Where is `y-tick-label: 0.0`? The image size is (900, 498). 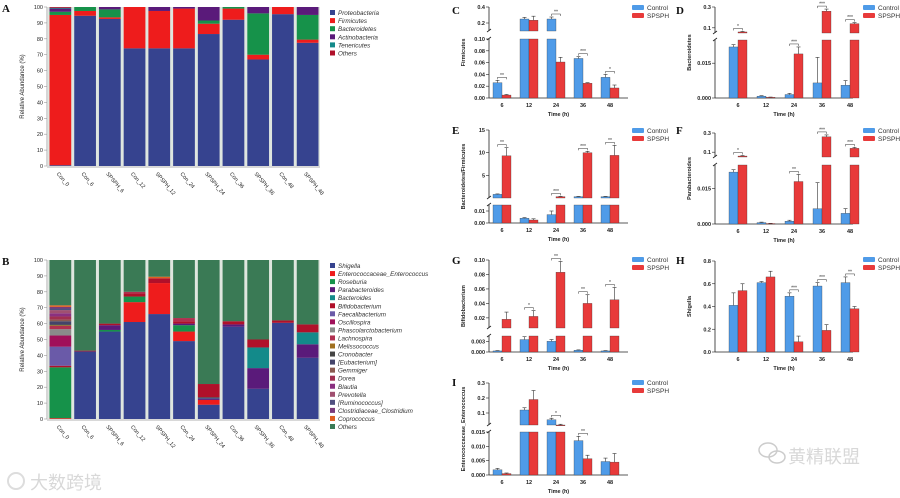 y-tick-label: 0.0 is located at coordinates (707, 353).